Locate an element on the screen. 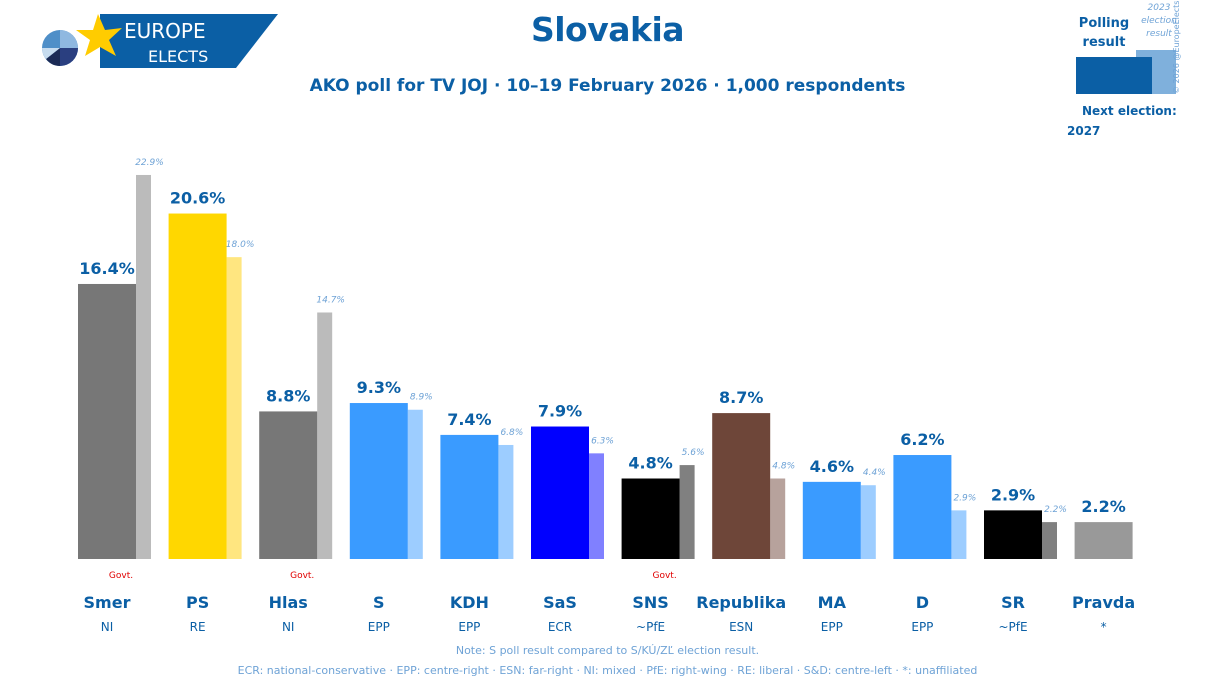  poll-value-label: 8.7% is located at coordinates (741, 397).